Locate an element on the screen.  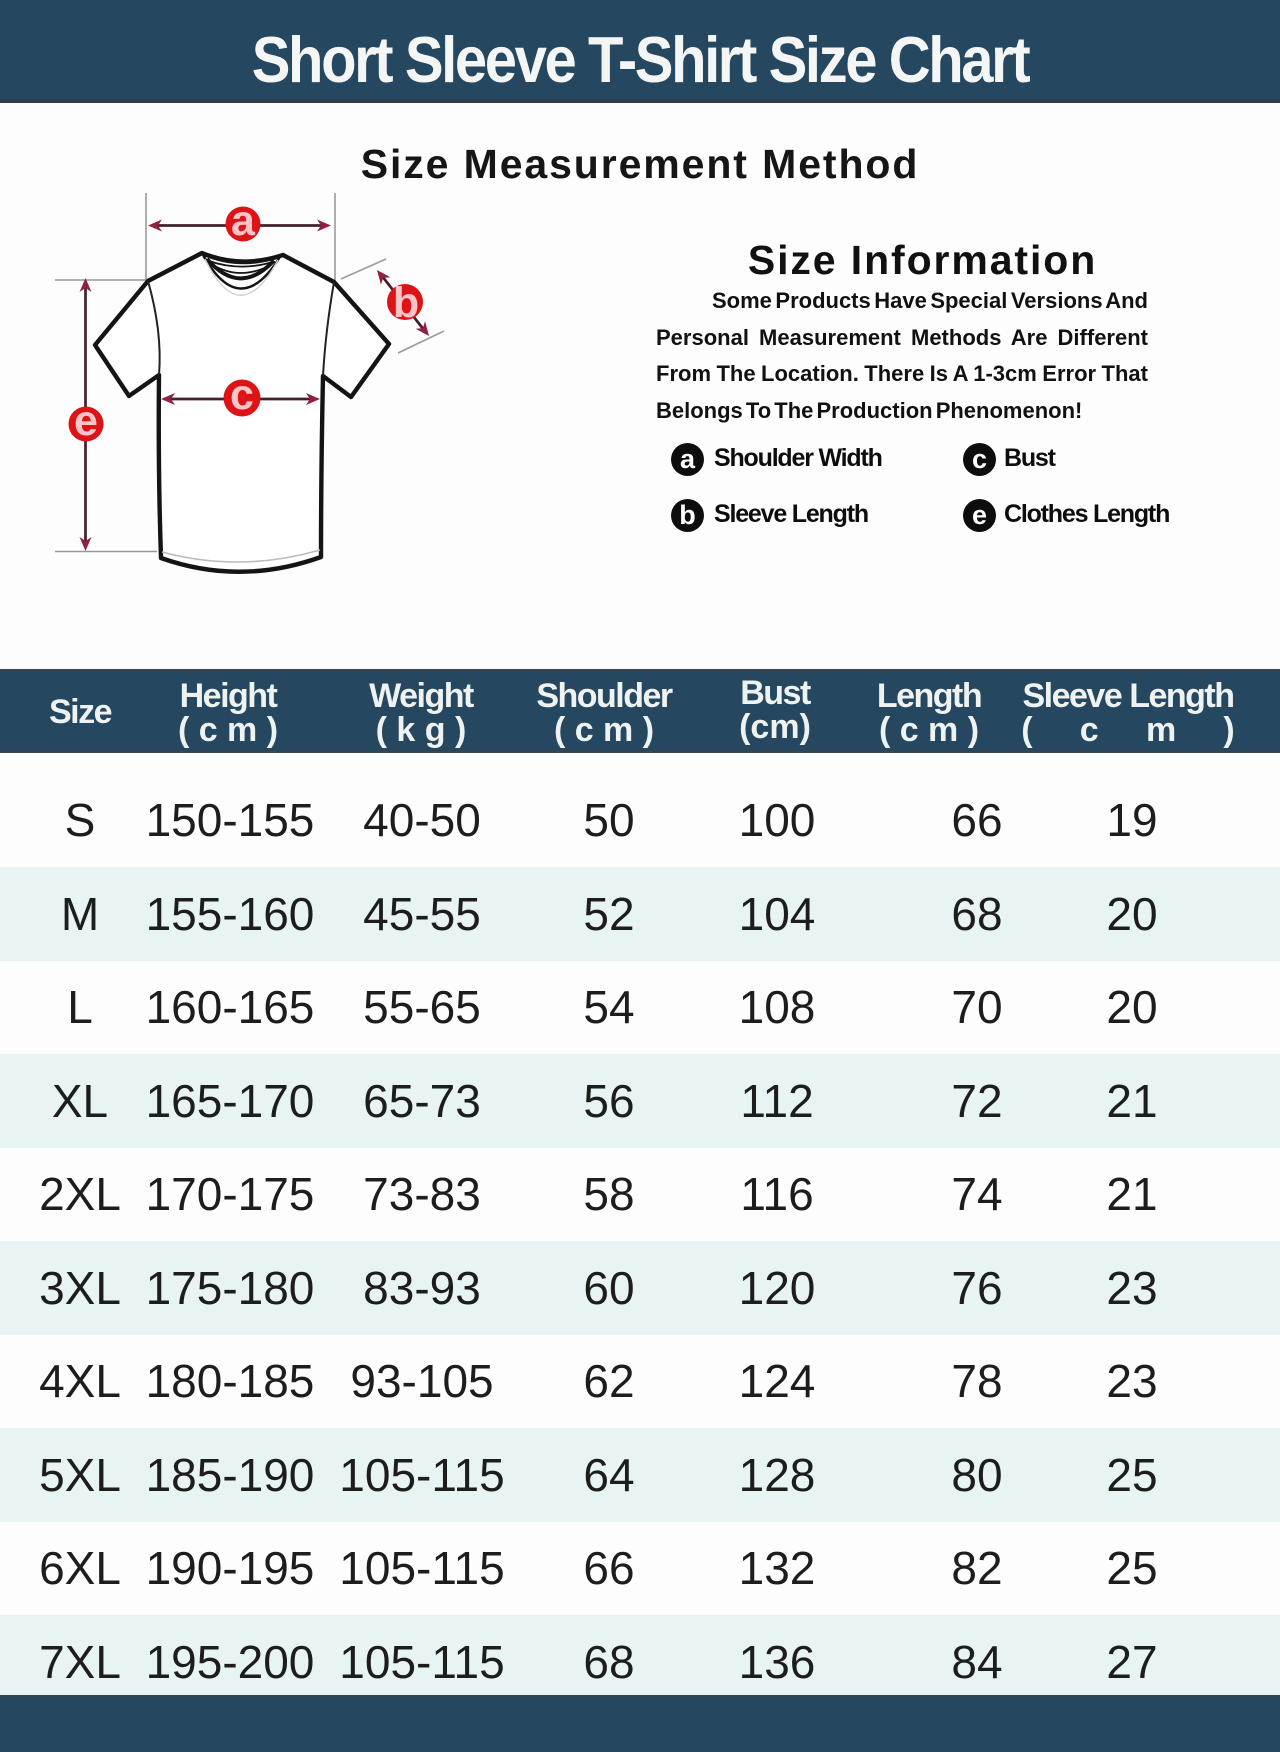
svg-text: b is located at coordinates (406, 303).